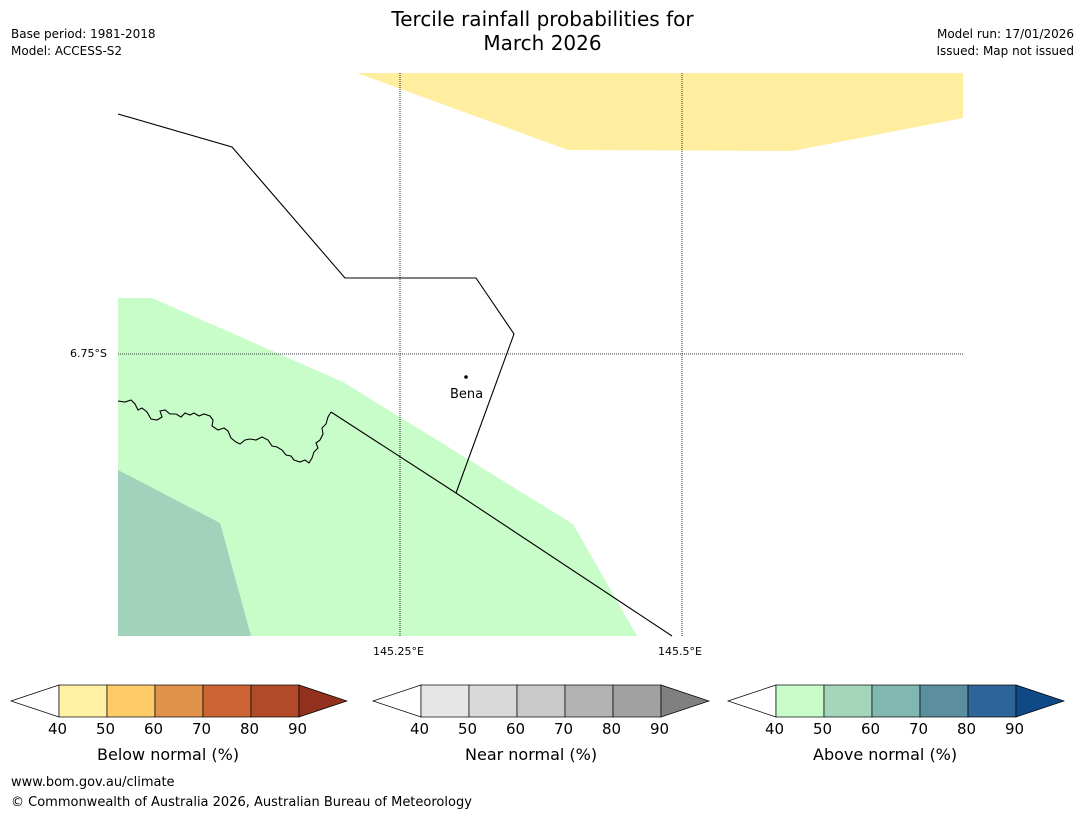 This screenshot has width=1085, height=816. I want to click on below-normal-tick: 40, so click(58, 729).